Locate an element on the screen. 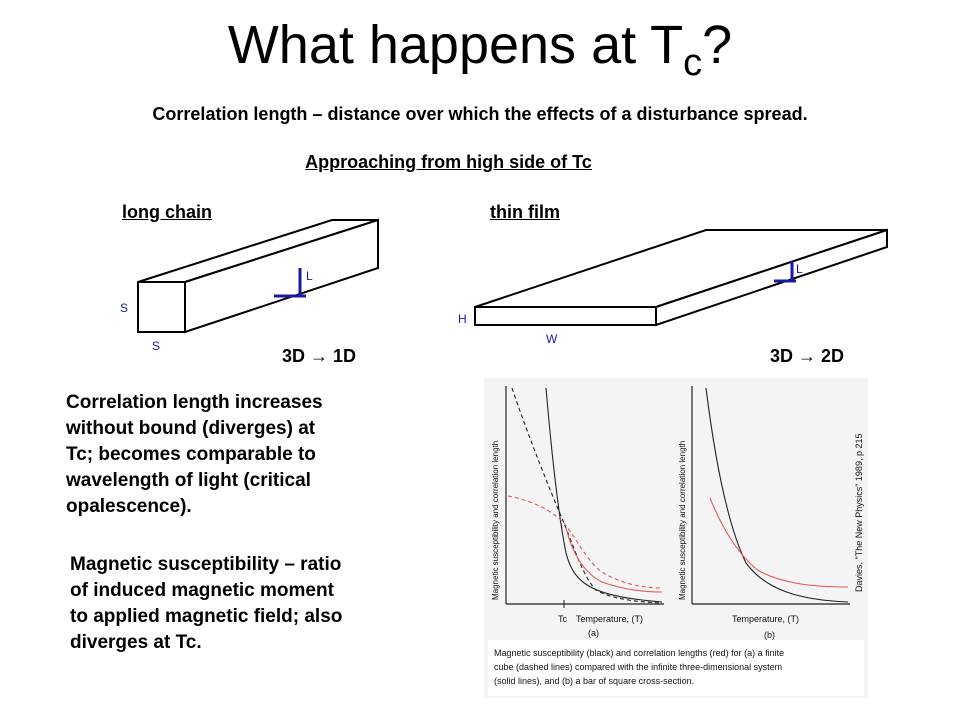  paragraph-2-line: diverges at Tc. is located at coordinates (136, 642).